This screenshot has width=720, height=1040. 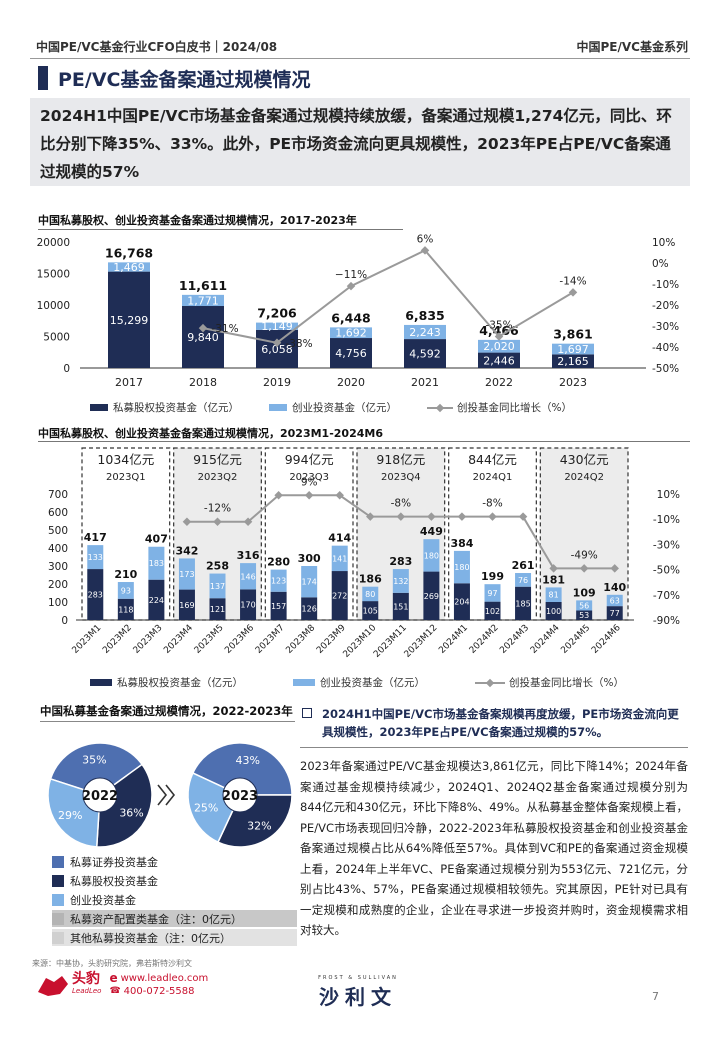 I want to click on leopard-logo-icon, so click(x=53, y=986).